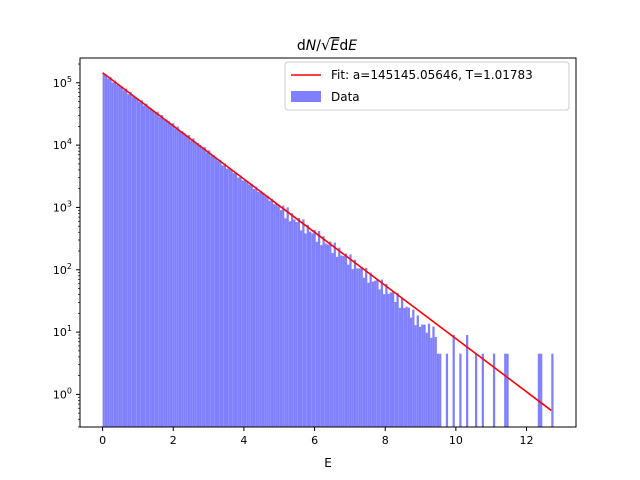 The height and width of the screenshot is (480, 640). I want to click on title-n: N, so click(311, 46).